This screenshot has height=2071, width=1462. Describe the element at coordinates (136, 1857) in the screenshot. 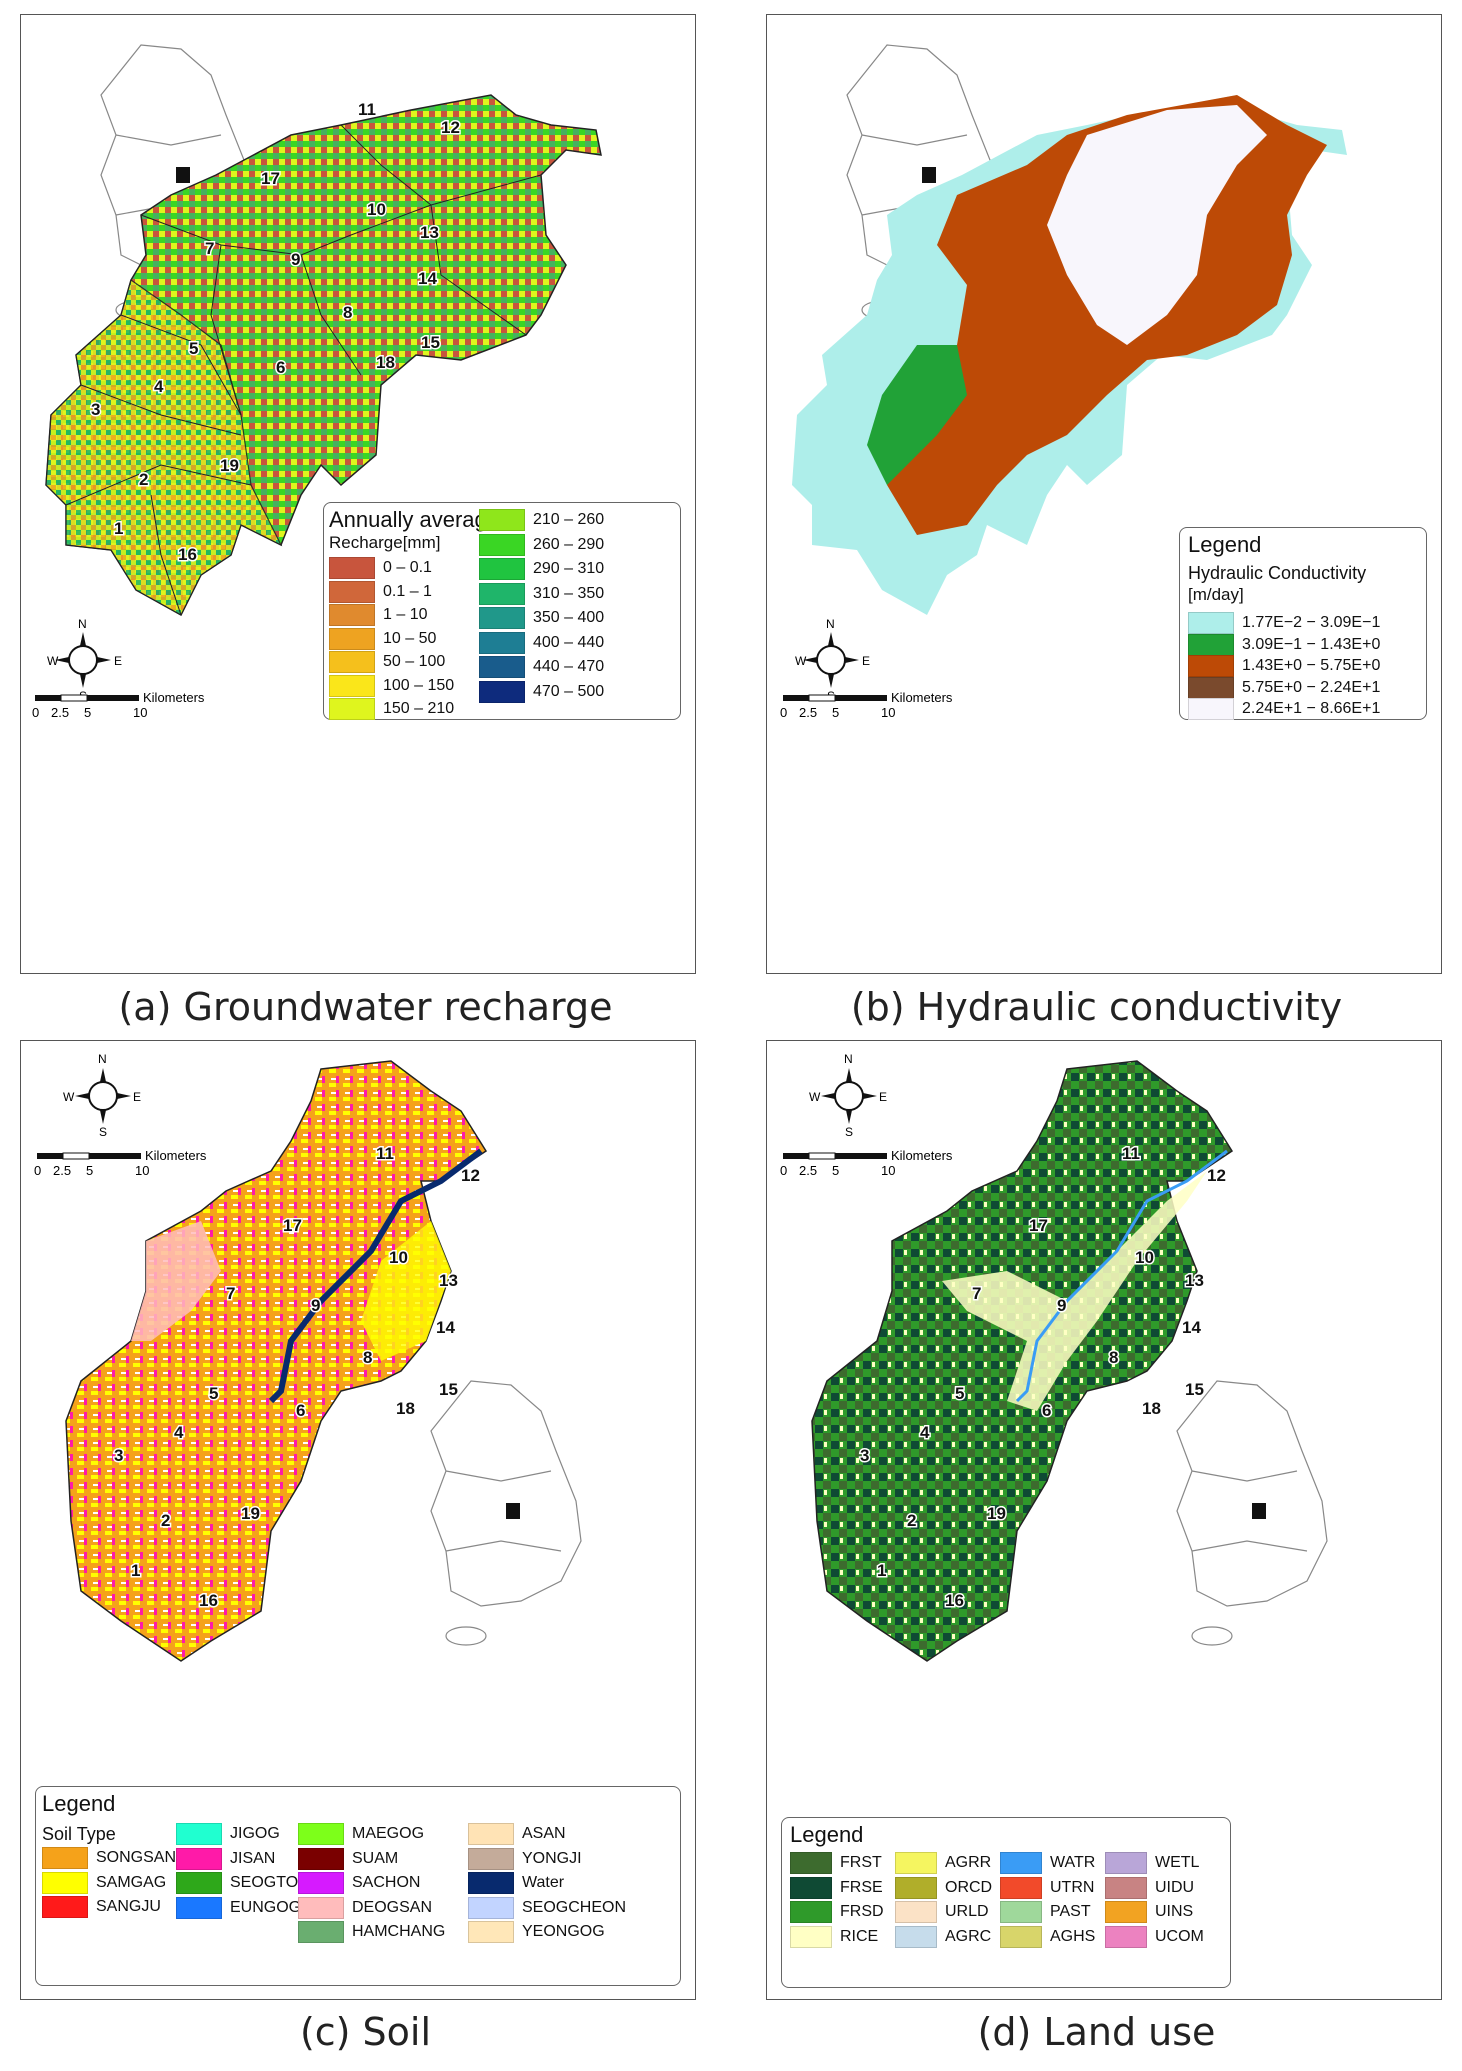

I see `legend-label: SONGSAN` at that location.